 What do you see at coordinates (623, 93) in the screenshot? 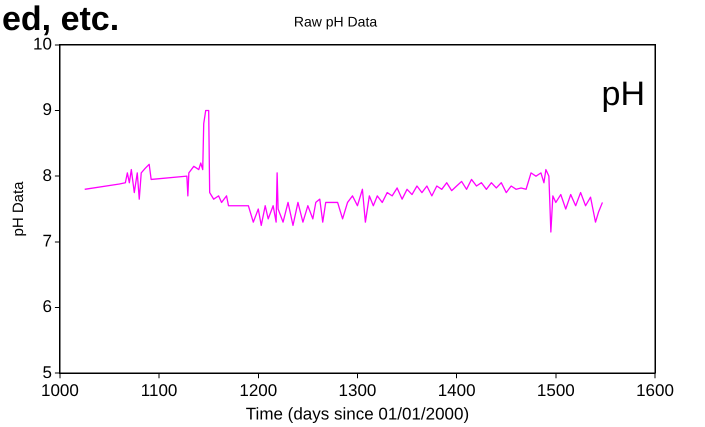
I see `annotation: pH` at bounding box center [623, 93].